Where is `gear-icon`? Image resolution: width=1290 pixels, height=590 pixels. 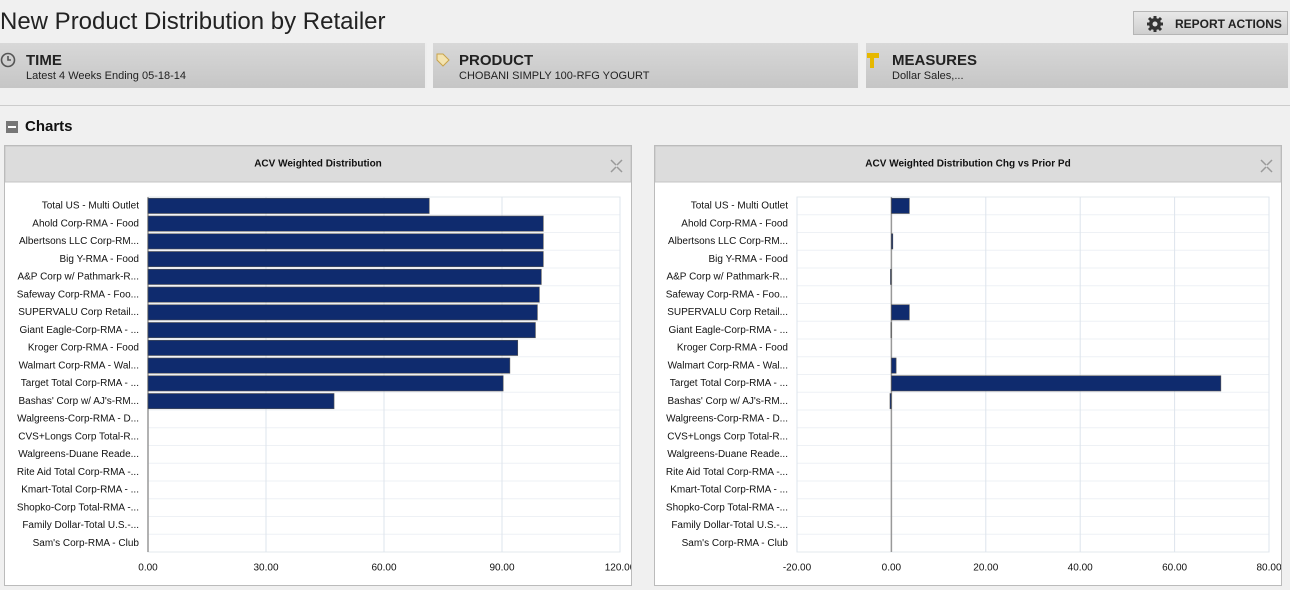
gear-icon is located at coordinates (1155, 24).